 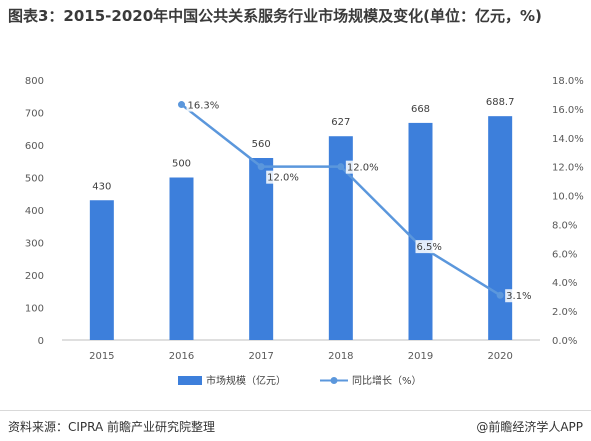 What do you see at coordinates (500, 102) in the screenshot?
I see `bar-value-label: 688.7` at bounding box center [500, 102].